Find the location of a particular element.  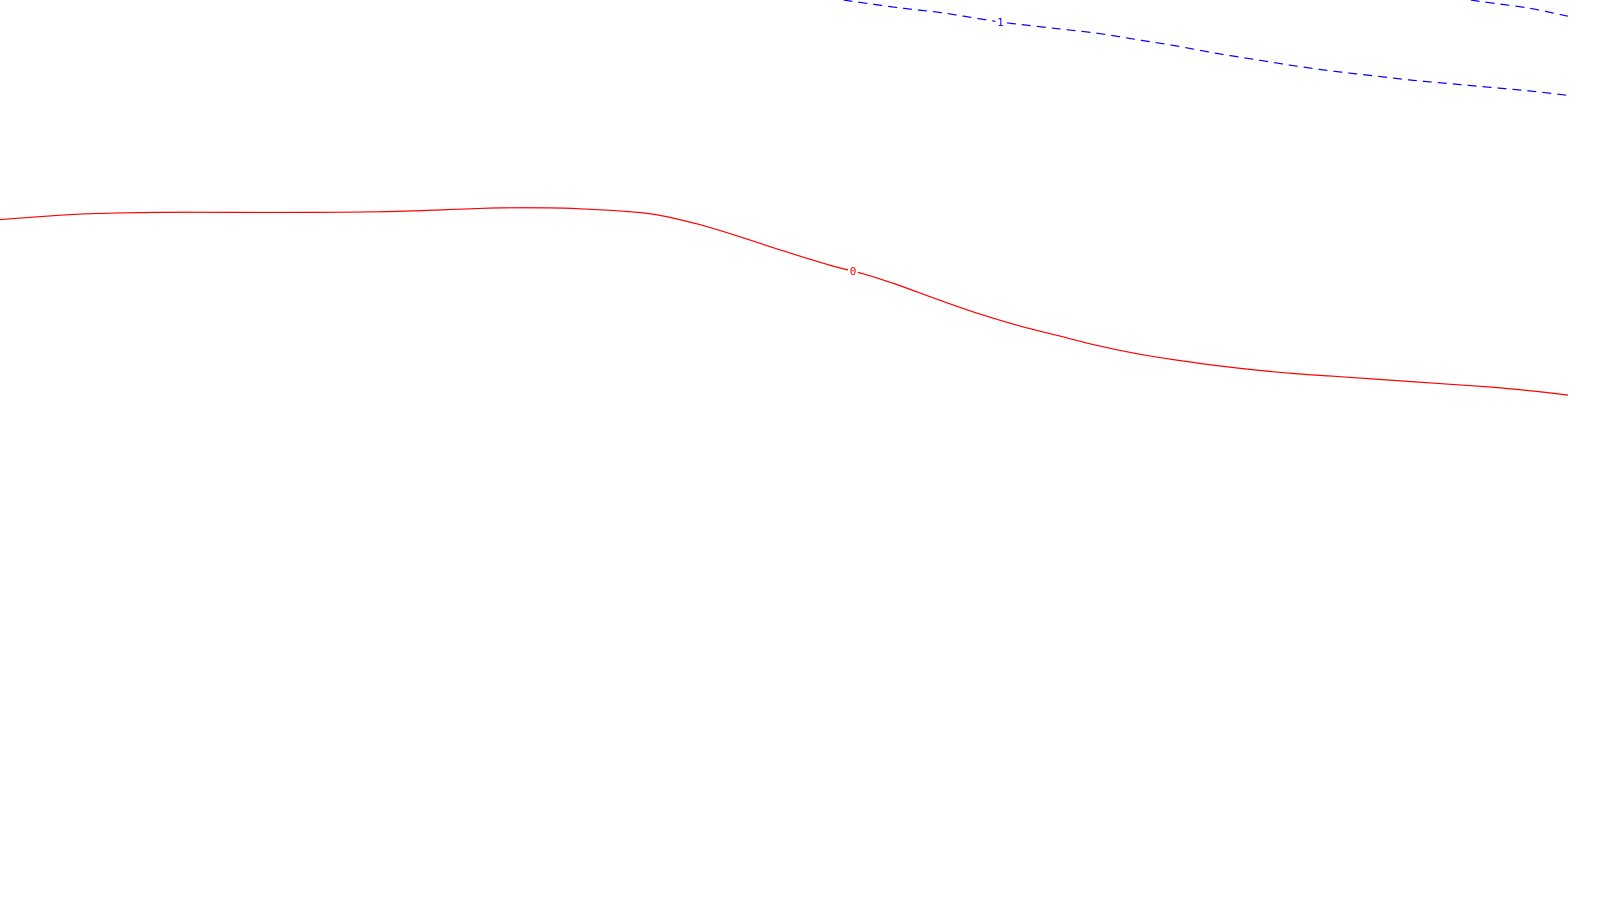

contour-label-contour-0: 0 is located at coordinates (853, 271).